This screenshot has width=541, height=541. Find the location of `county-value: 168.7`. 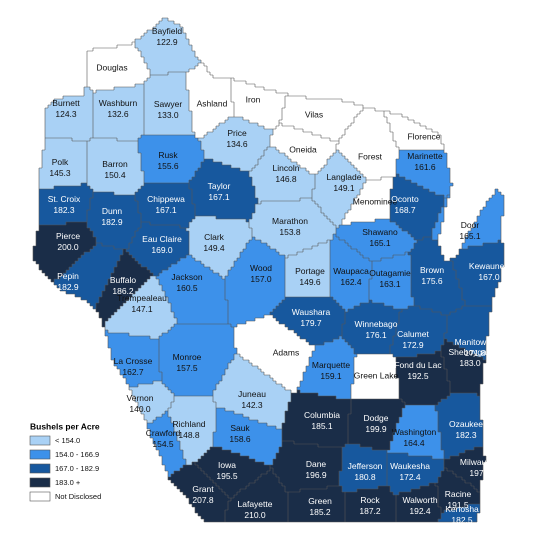

county-value: 168.7 is located at coordinates (405, 210).